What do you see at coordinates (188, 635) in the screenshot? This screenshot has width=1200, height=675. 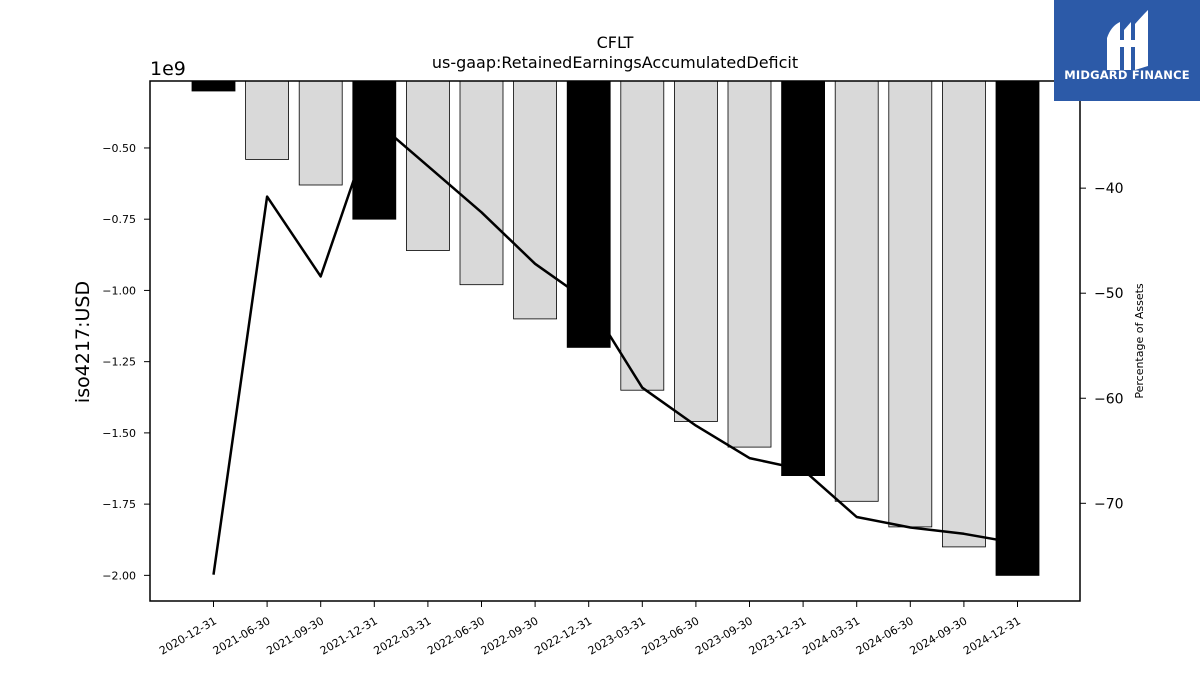 I see `x-tick-label: 2020-12-31` at bounding box center [188, 635].